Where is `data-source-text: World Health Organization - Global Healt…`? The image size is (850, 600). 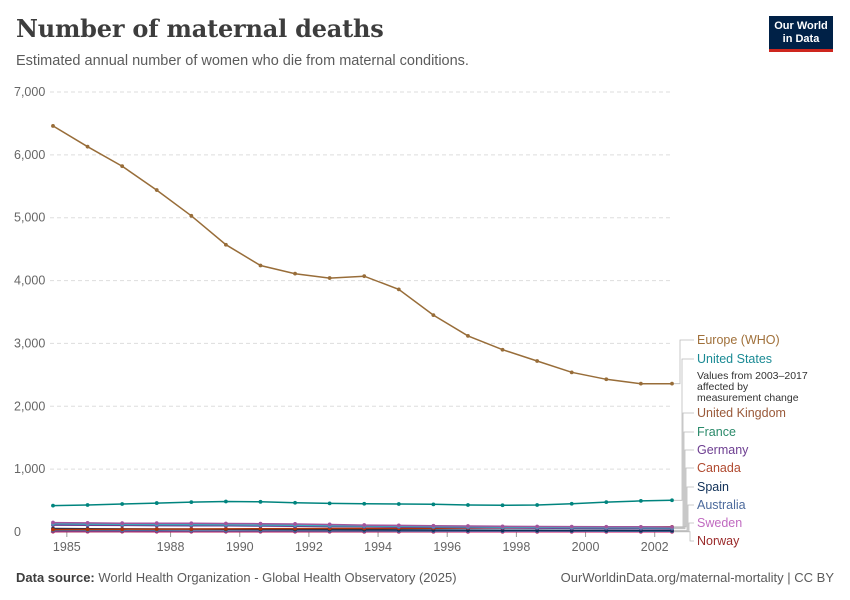
data-source-text: World Health Organization - Global Healt… is located at coordinates (277, 577).